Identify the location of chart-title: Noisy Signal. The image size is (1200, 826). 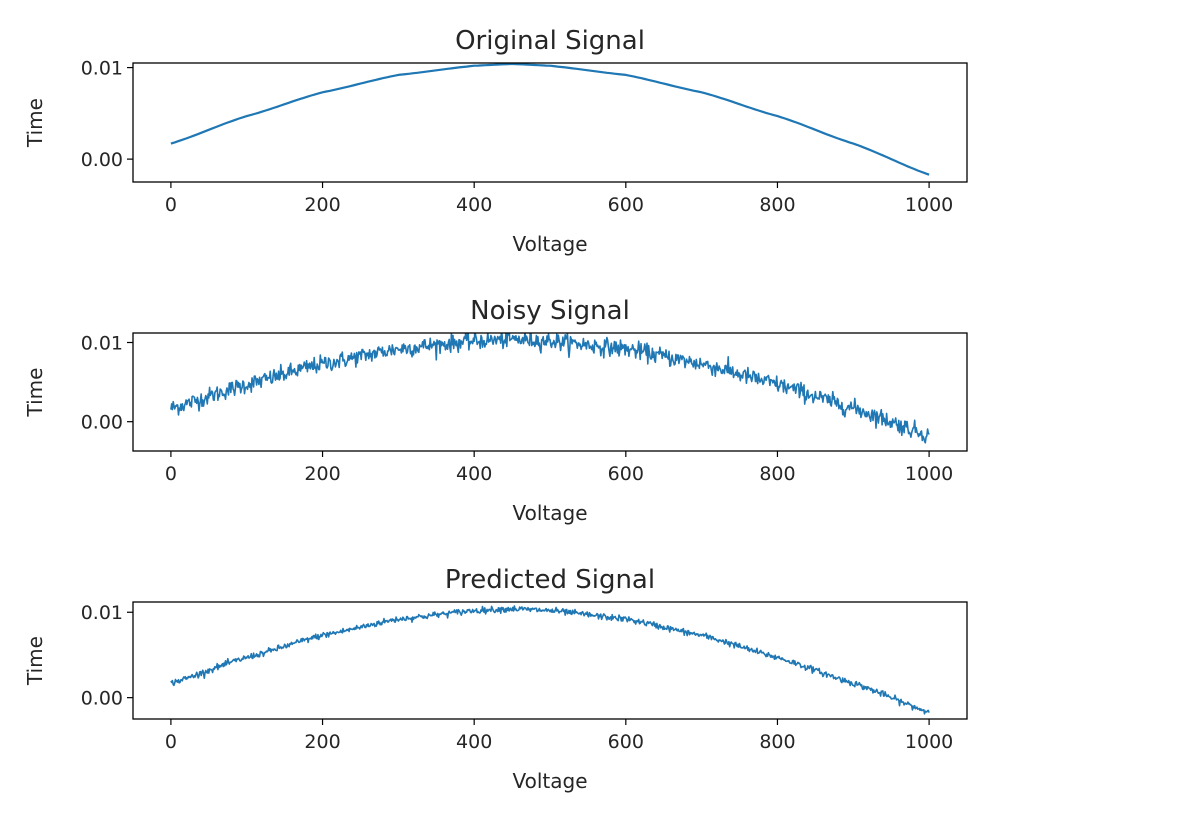
(550, 311).